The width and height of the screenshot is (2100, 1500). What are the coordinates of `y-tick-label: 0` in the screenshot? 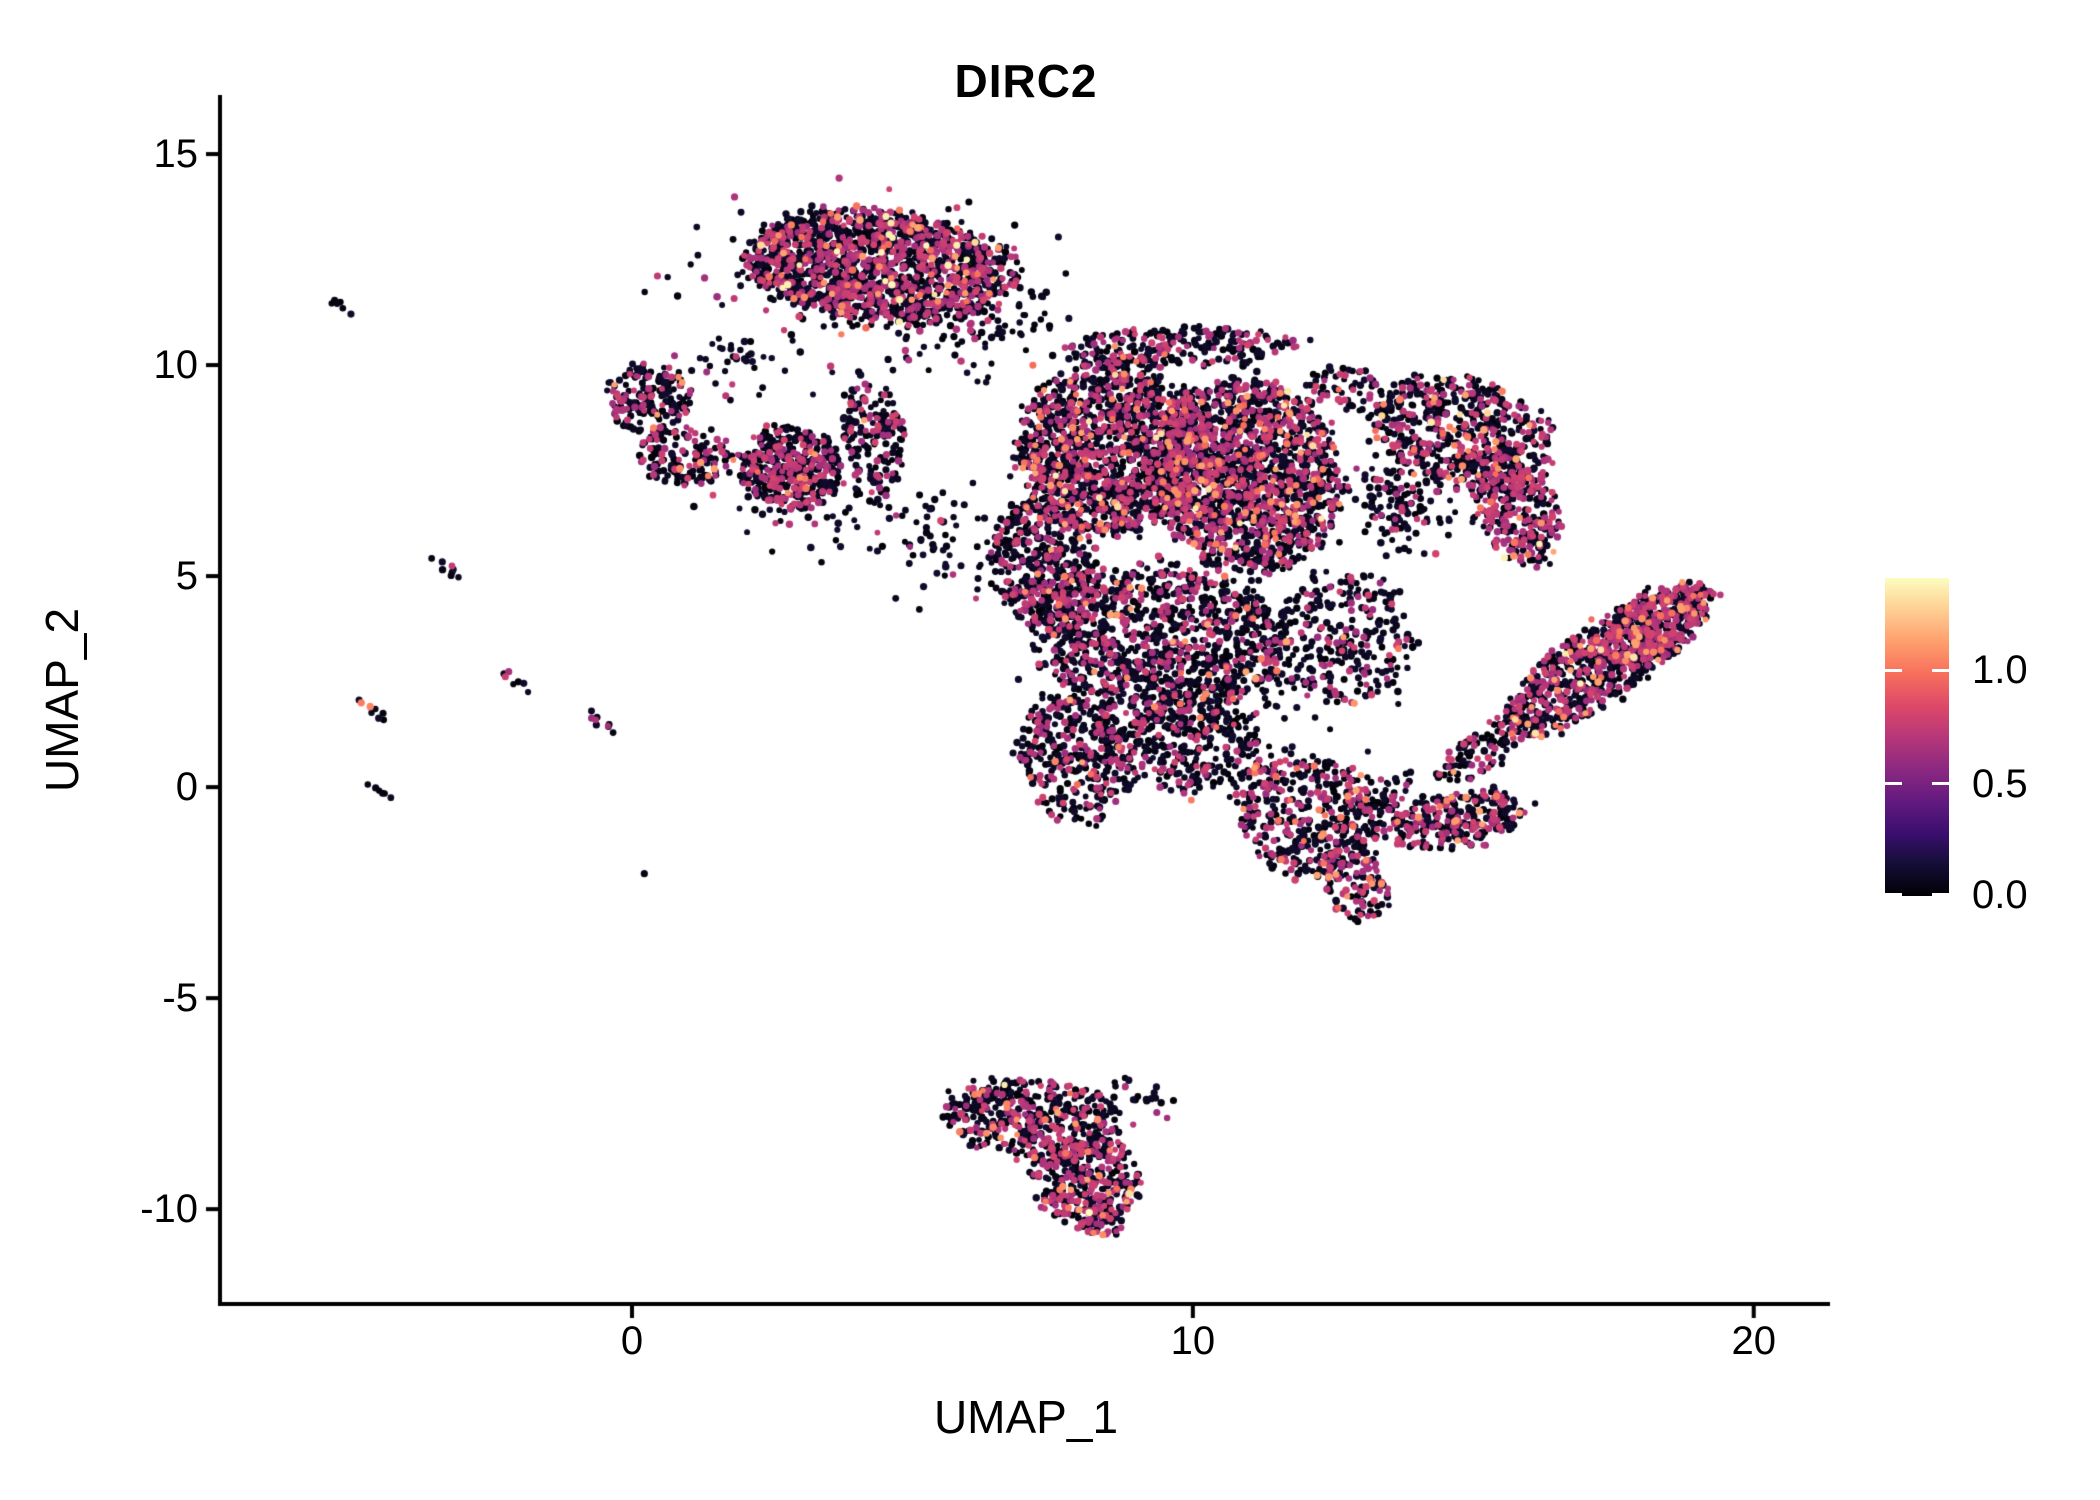 It's located at (186, 787).